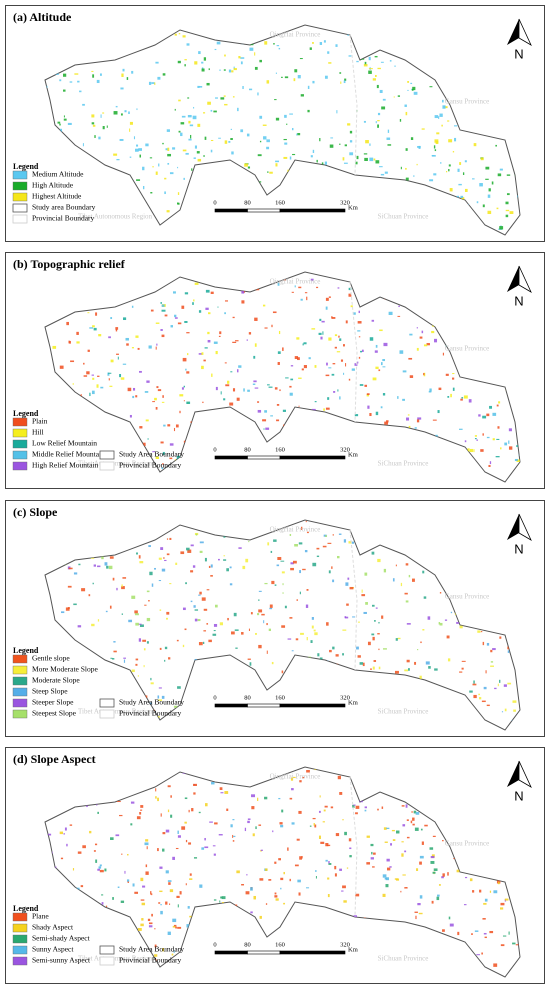 This screenshot has height=987, width=550. What do you see at coordinates (26, 166) in the screenshot?
I see `legend-title: Legend` at bounding box center [26, 166].